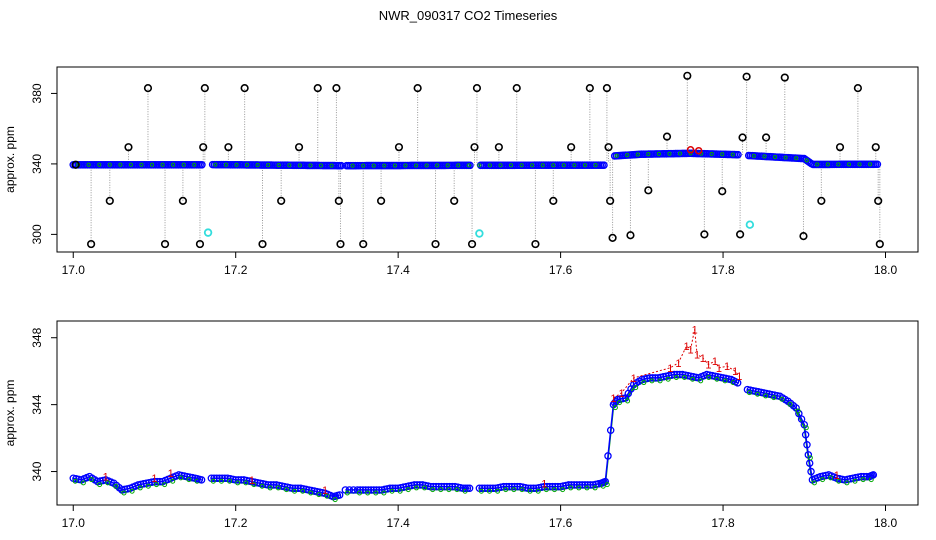  I want to click on x-tick-label: 17.0, so click(74, 523).